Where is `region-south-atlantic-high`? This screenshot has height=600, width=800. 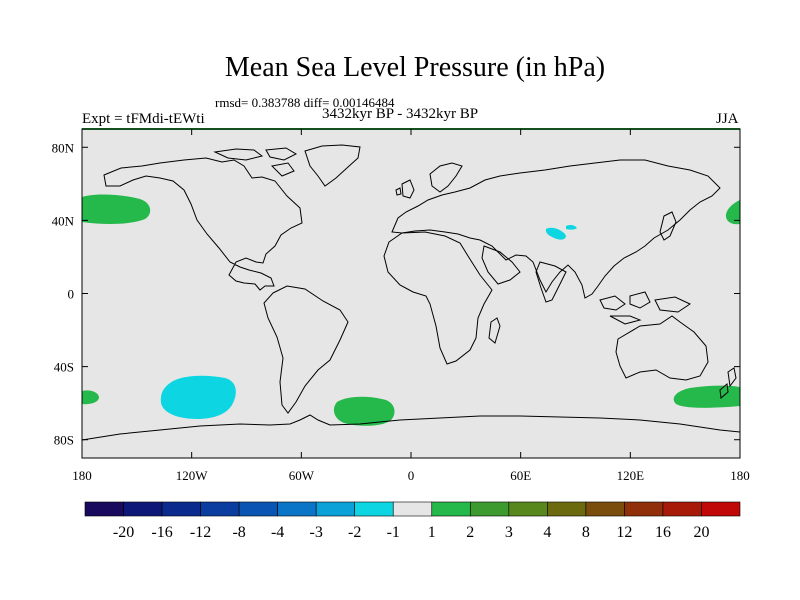
region-south-atlantic-high is located at coordinates (364, 411).